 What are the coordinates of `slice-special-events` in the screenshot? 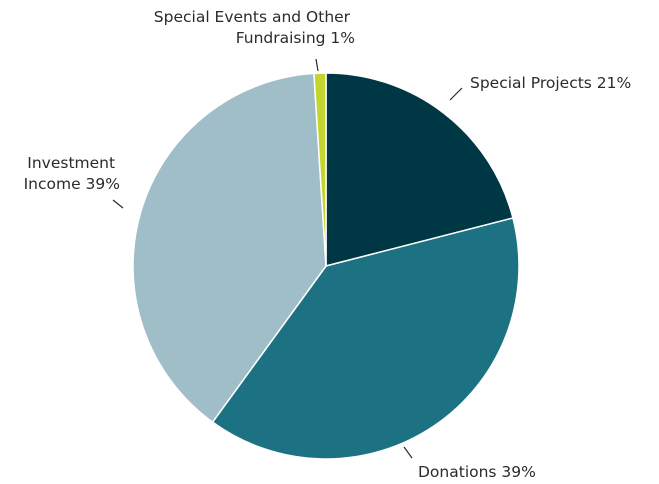 It's located at (320, 169).